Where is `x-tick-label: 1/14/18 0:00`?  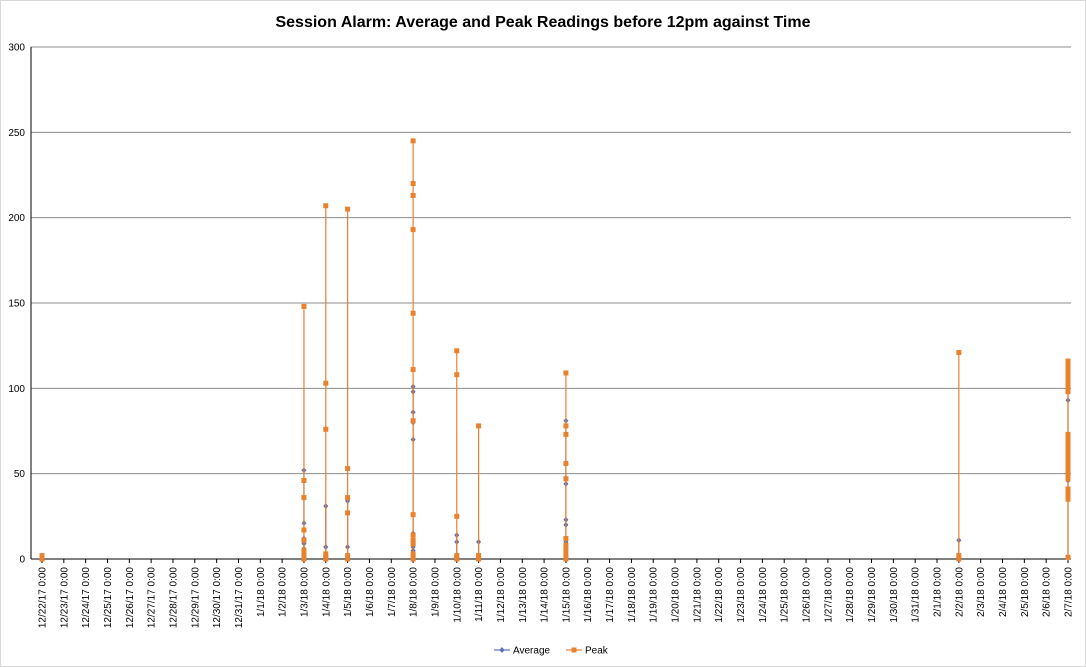
x-tick-label: 1/14/18 0:00 is located at coordinates (545, 595).